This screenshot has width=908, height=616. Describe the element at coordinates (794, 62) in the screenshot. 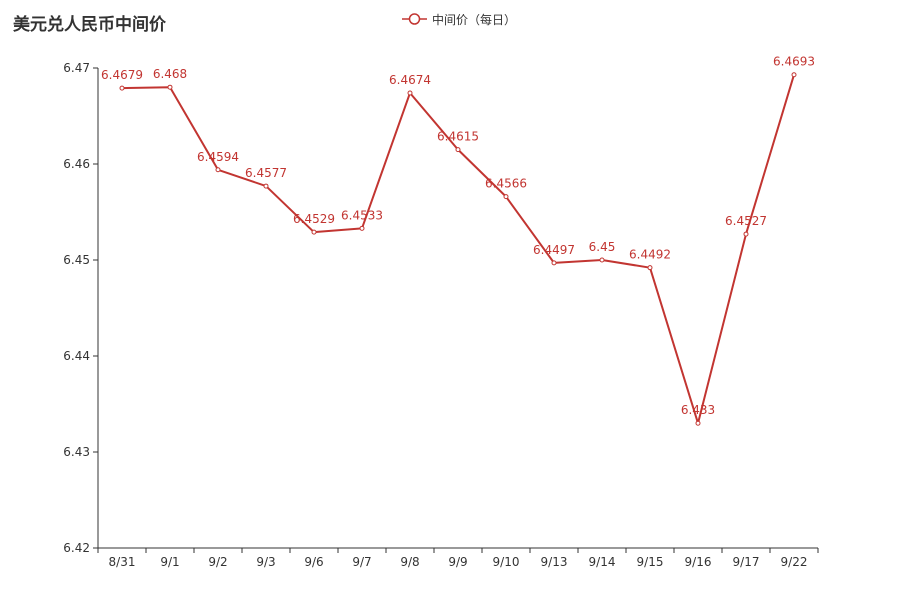

I see `data-label: 6.4693` at that location.